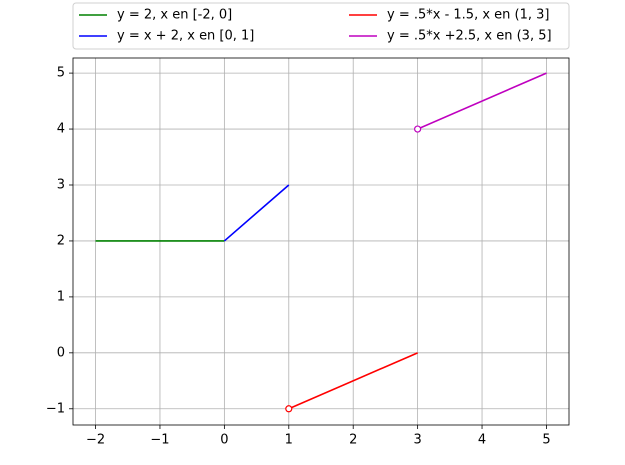 The width and height of the screenshot is (625, 465). Describe the element at coordinates (224, 440) in the screenshot. I see `x-tick-label: 0` at that location.